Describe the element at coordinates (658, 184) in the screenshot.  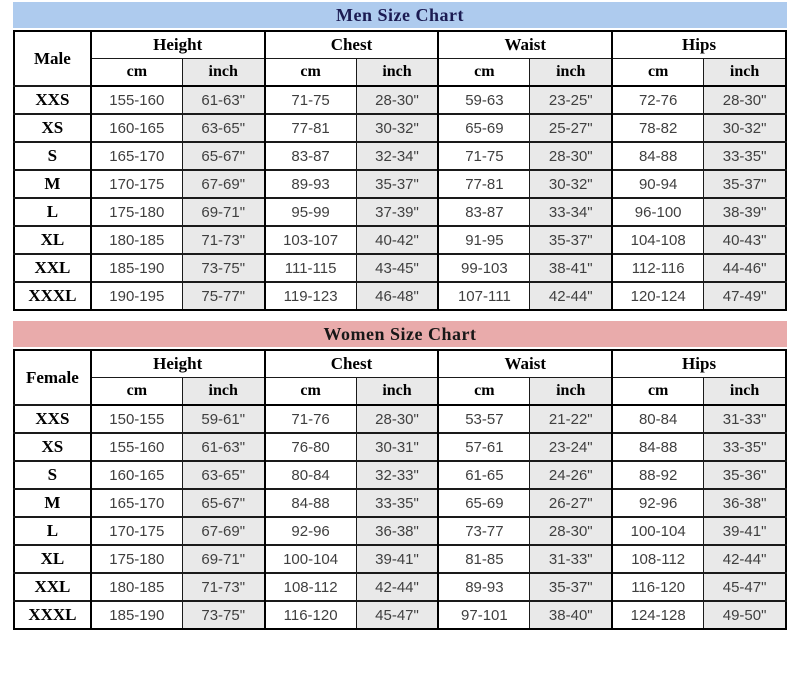
I see `value-cm-cell: 90-94` at that location.